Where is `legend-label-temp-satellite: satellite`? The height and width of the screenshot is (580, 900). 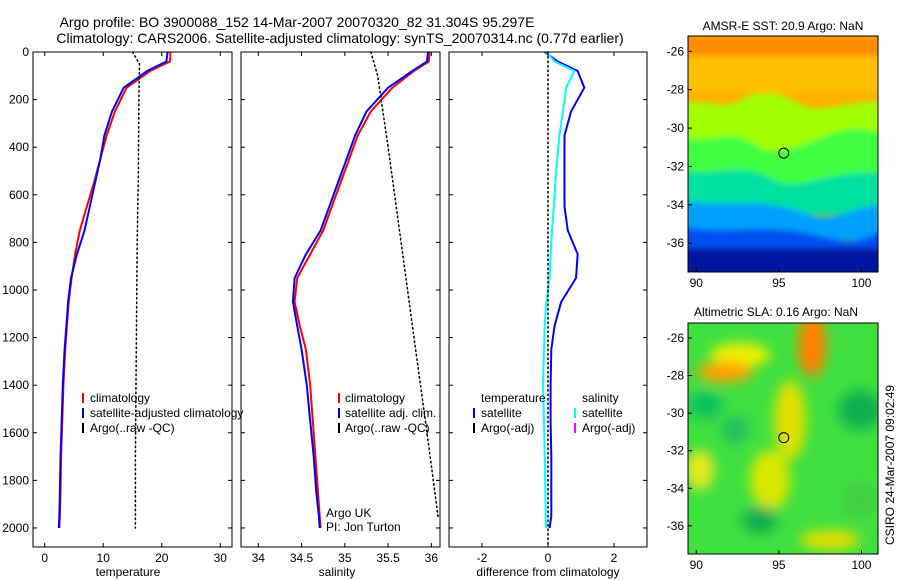
legend-label-temp-satellite: satellite is located at coordinates (501, 413).